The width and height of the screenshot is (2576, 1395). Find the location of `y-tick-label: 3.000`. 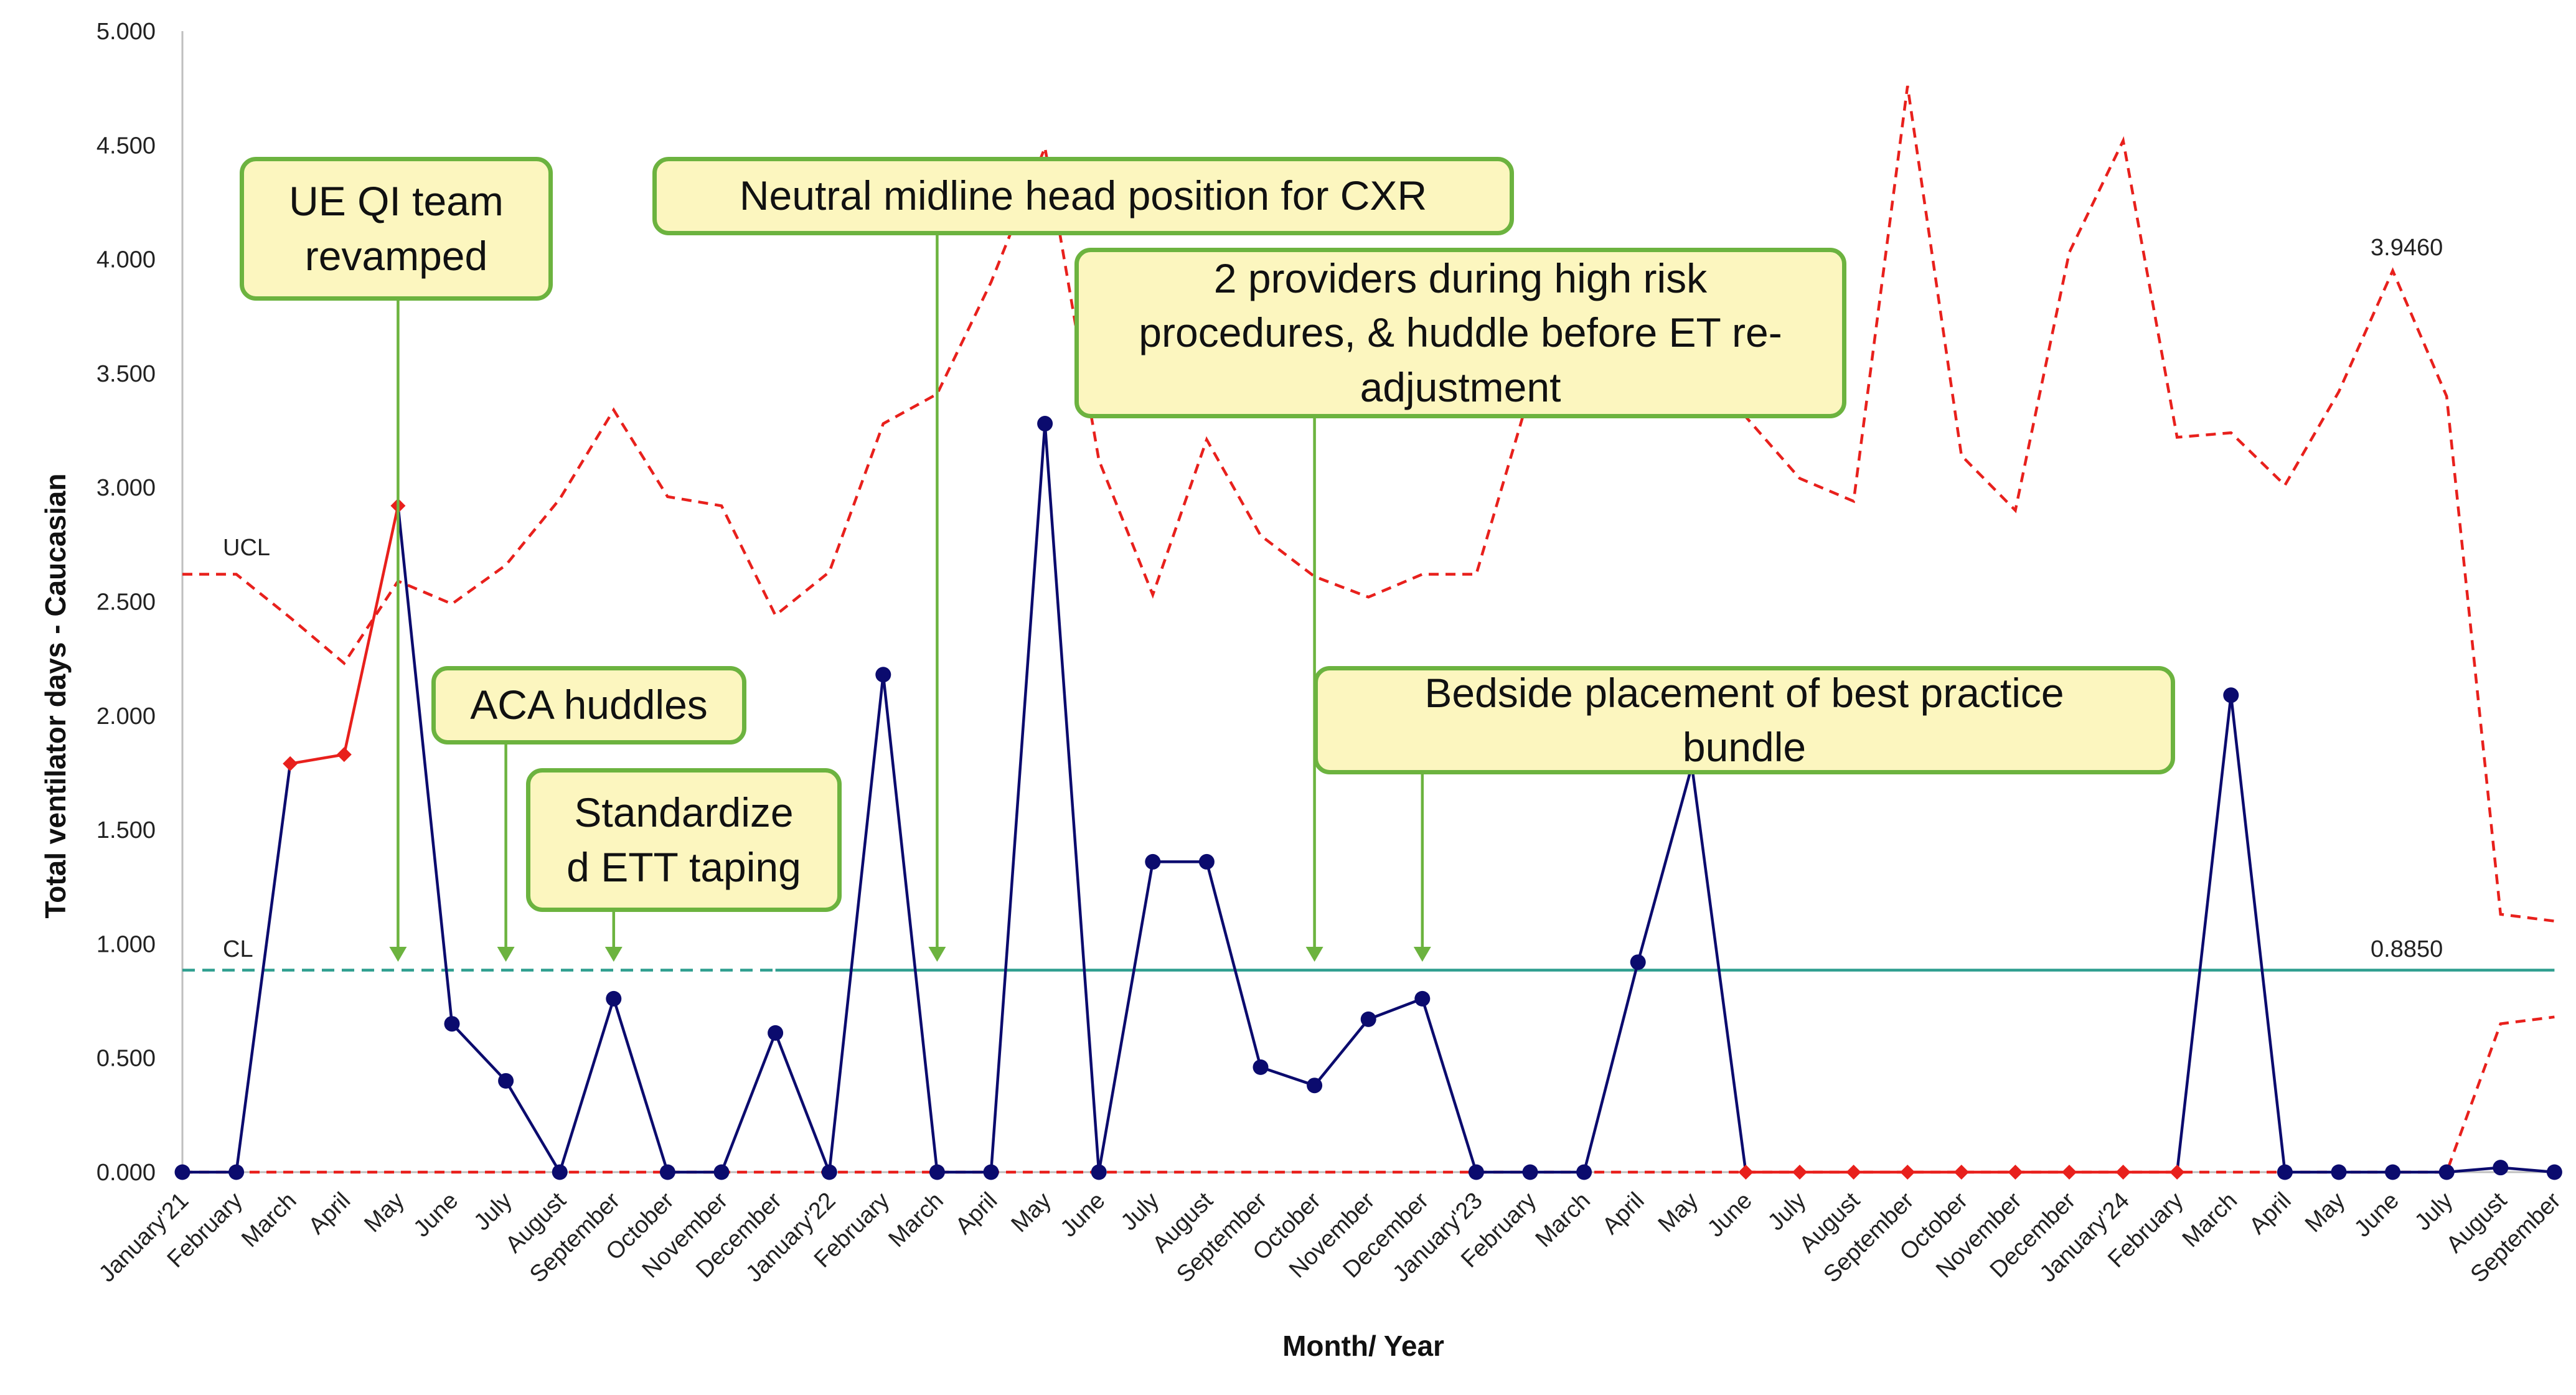

y-tick-label: 3.000 is located at coordinates (126, 488).